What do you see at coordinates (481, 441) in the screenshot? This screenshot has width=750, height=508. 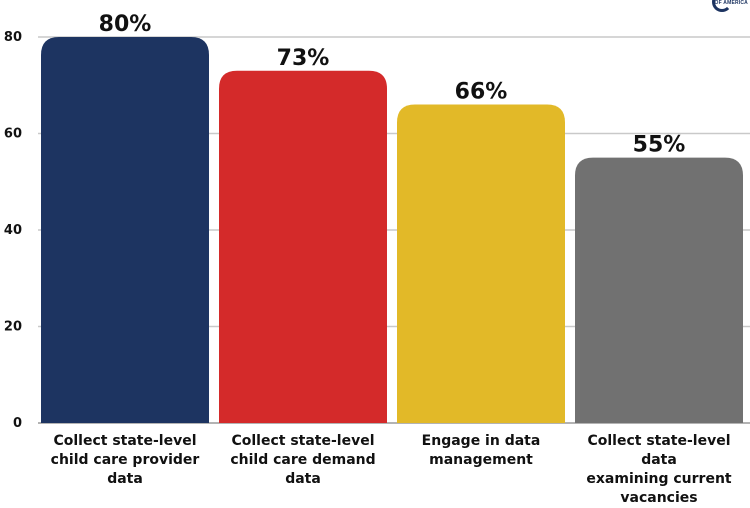 I see `x-tick-label-line: Engage in data` at bounding box center [481, 441].